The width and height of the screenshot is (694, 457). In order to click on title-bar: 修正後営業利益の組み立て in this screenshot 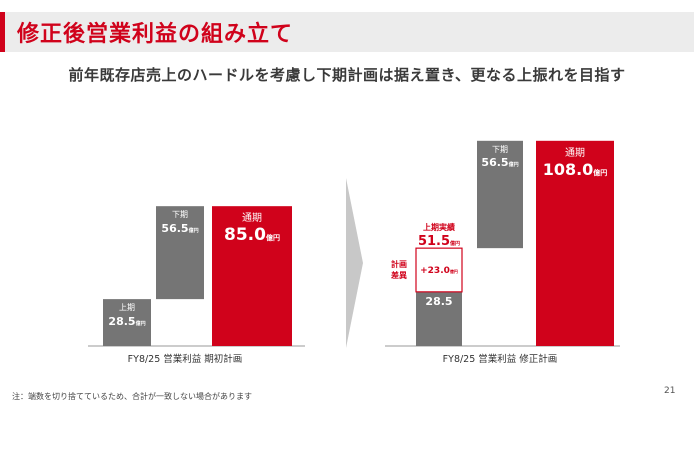, I will do `click(347, 32)`.